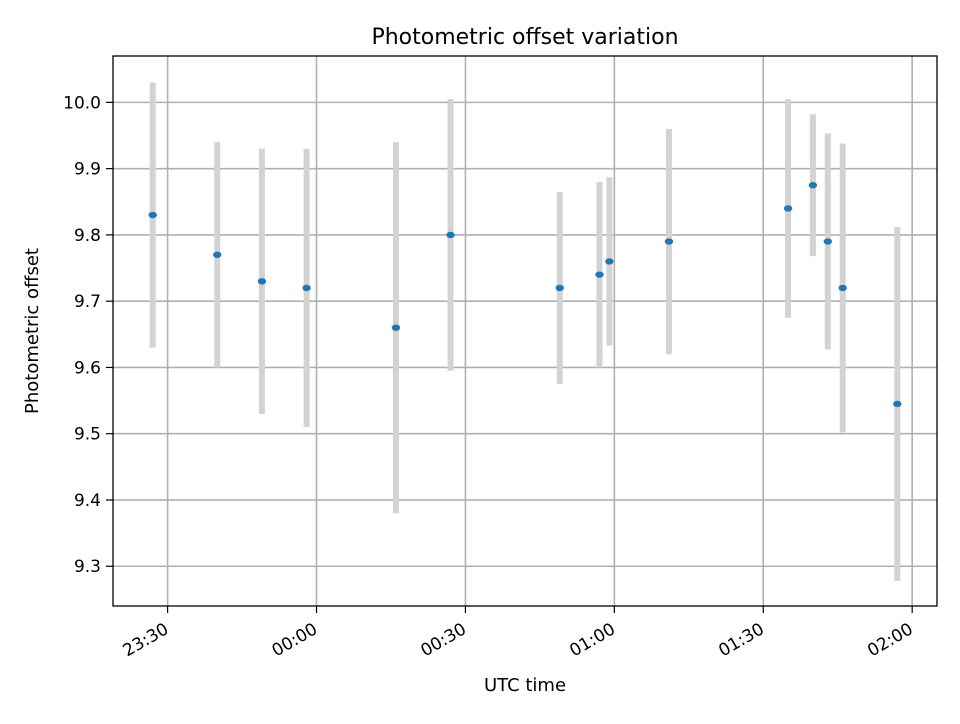 This screenshot has height=724, width=960. What do you see at coordinates (87, 302) in the screenshot?
I see `y-tick-label: 9.7` at bounding box center [87, 302].